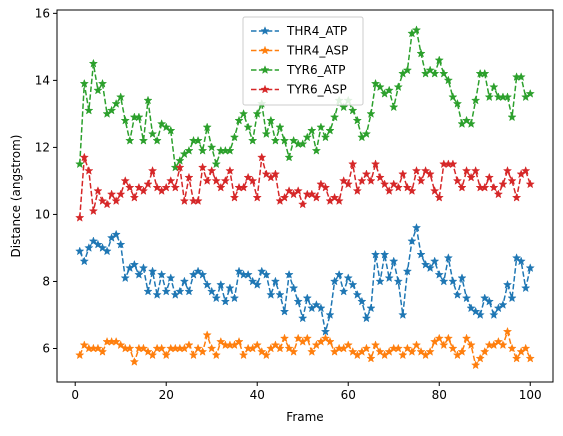 The image size is (563, 436). Describe the element at coordinates (439, 395) in the screenshot. I see `x-tick-label: 80` at that location.